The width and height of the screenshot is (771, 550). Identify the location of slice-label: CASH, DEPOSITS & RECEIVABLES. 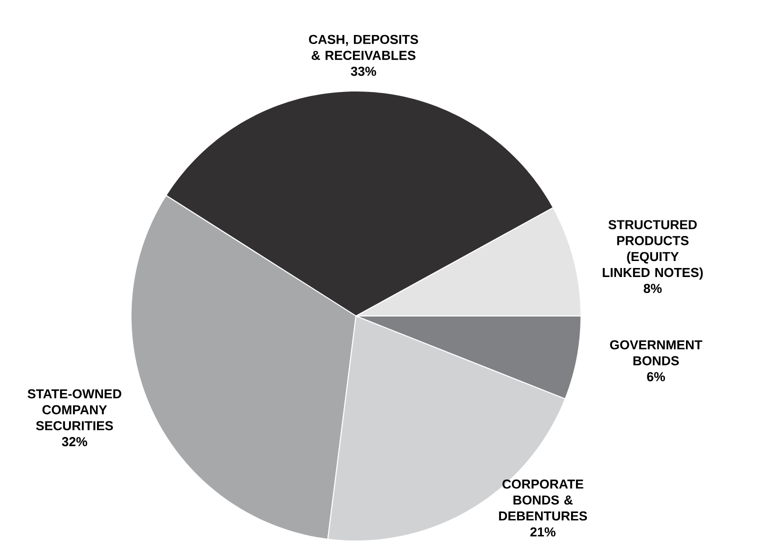
(363, 47).